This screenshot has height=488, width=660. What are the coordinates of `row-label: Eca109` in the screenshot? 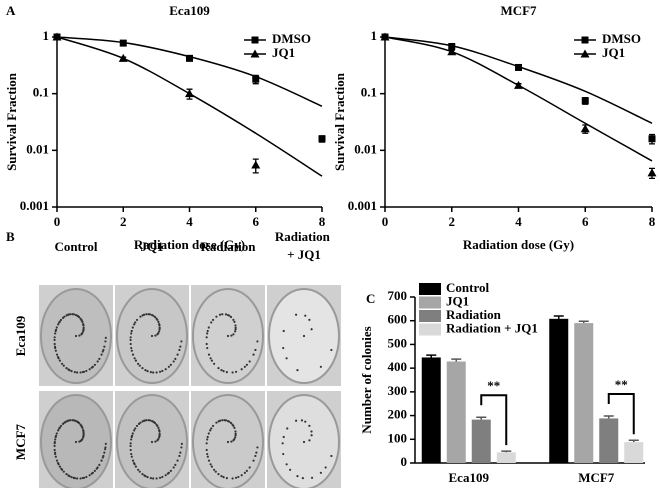 It's located at (20, 335).